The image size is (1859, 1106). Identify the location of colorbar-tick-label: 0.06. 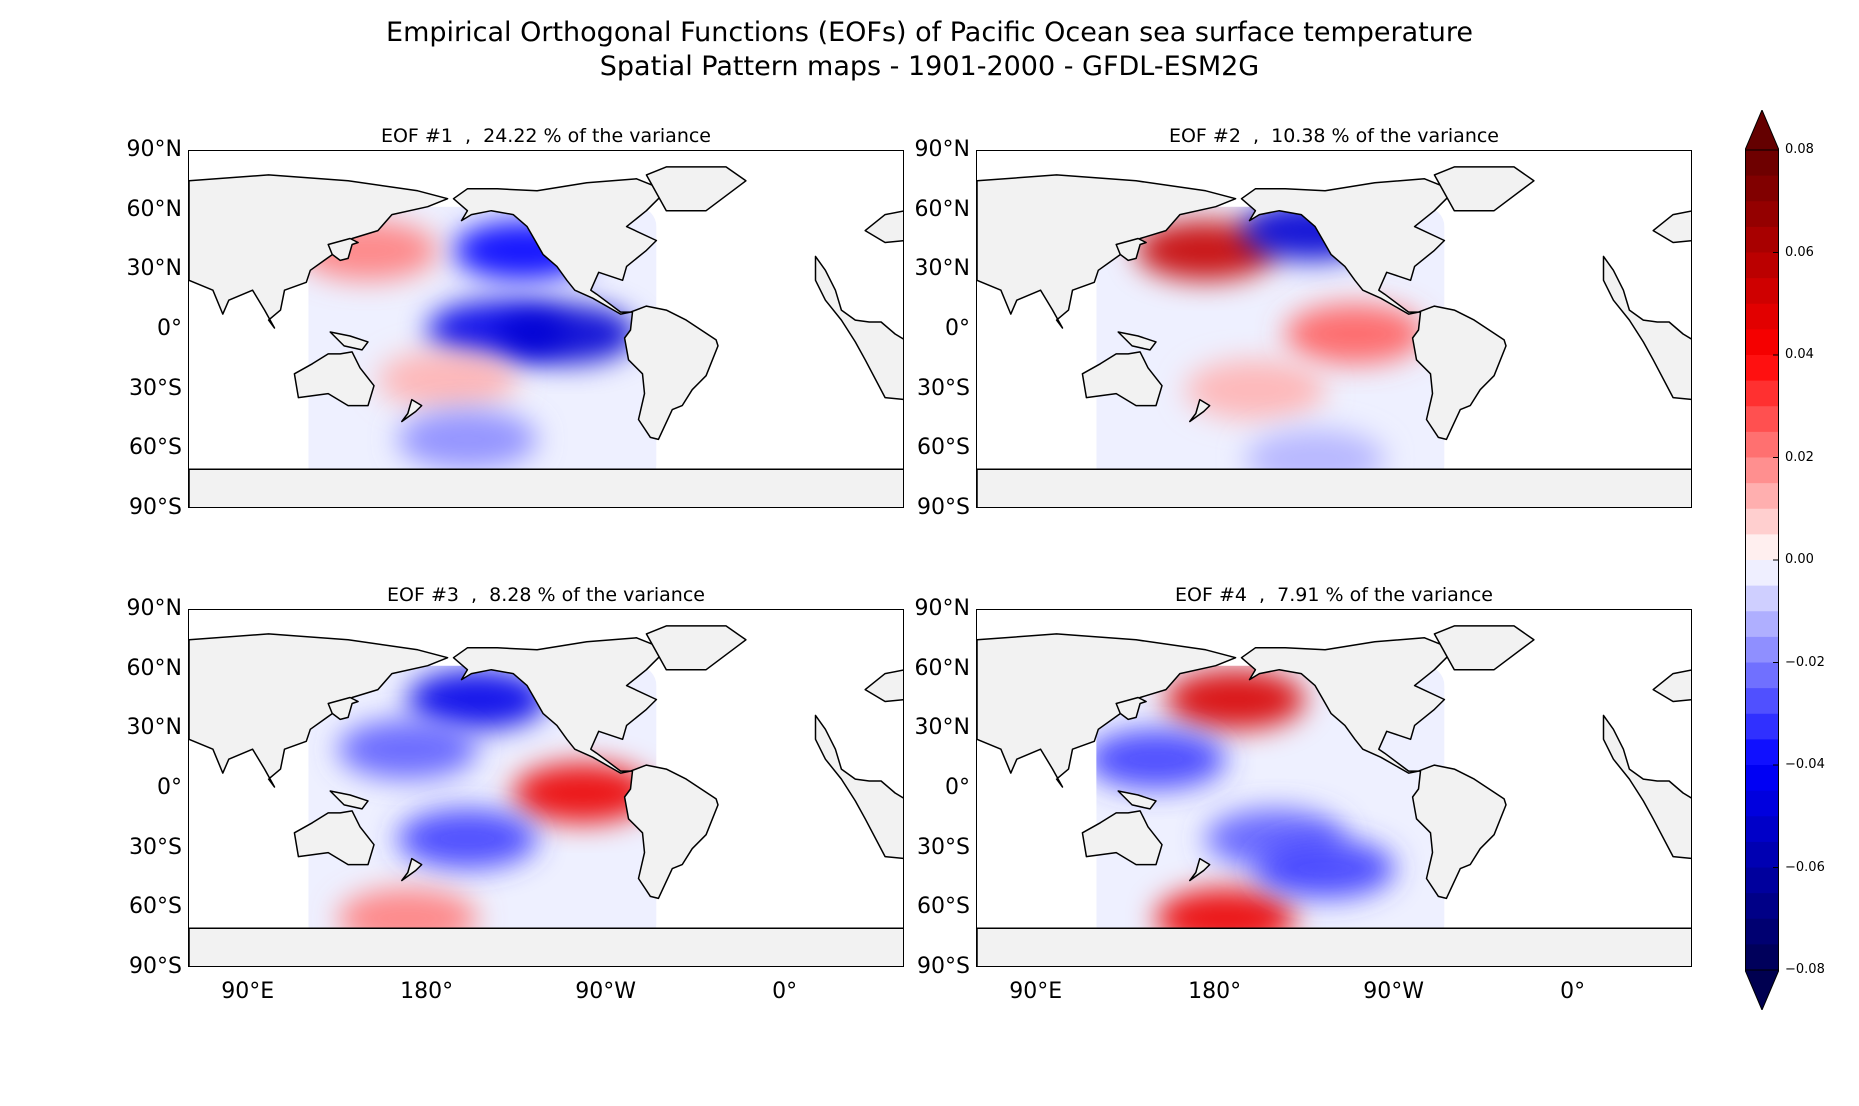
(1799, 252).